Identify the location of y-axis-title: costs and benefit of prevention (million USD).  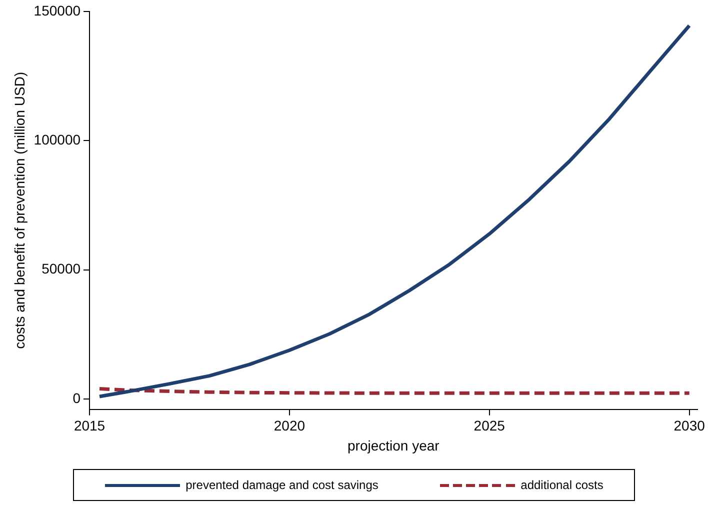
(19, 210).